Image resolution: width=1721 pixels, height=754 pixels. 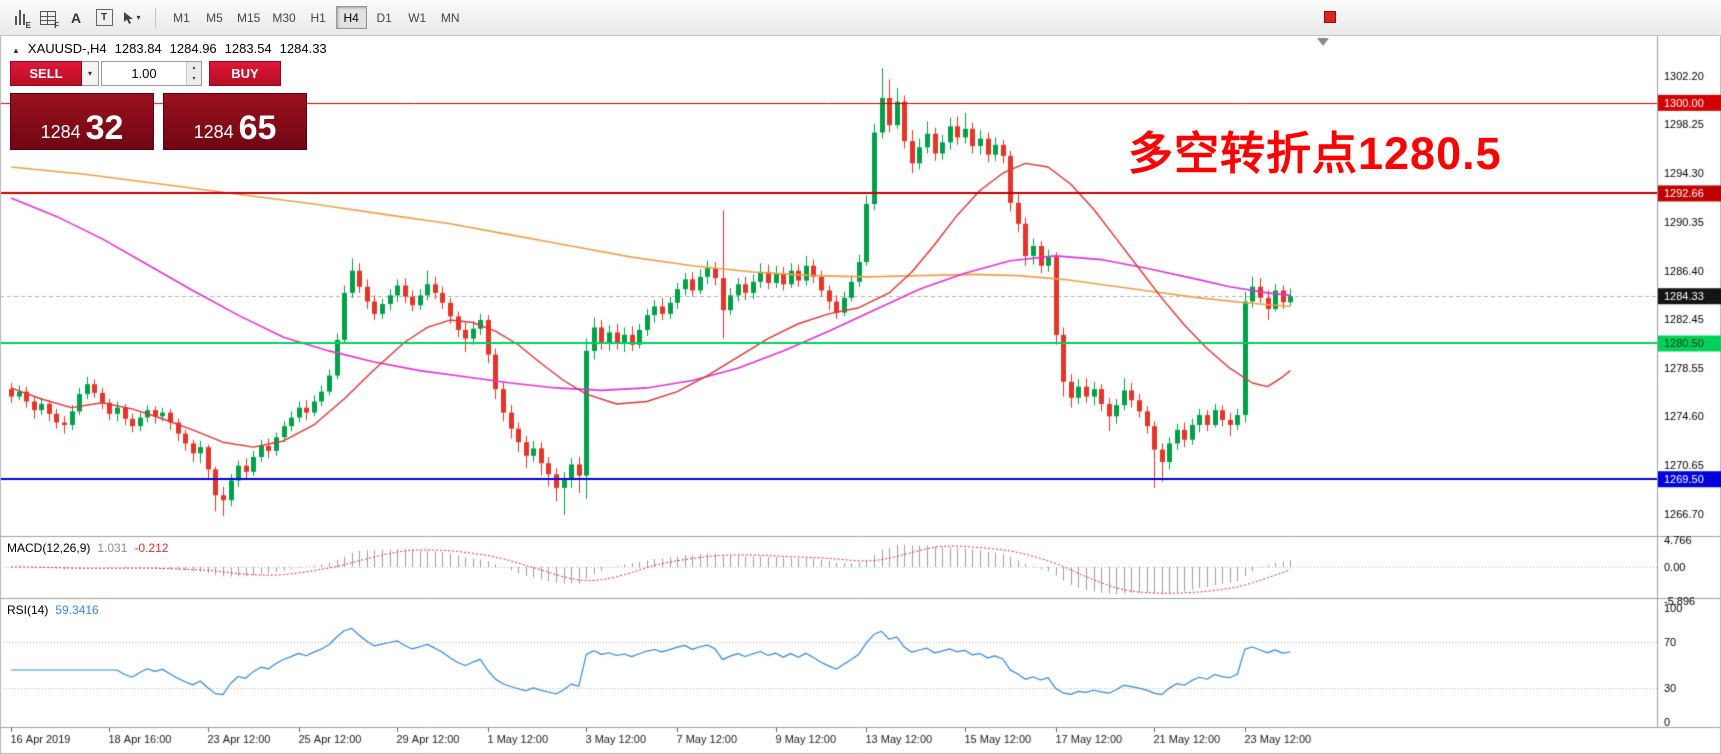 What do you see at coordinates (351, 17) in the screenshot?
I see `timeframe-h4: H4` at bounding box center [351, 17].